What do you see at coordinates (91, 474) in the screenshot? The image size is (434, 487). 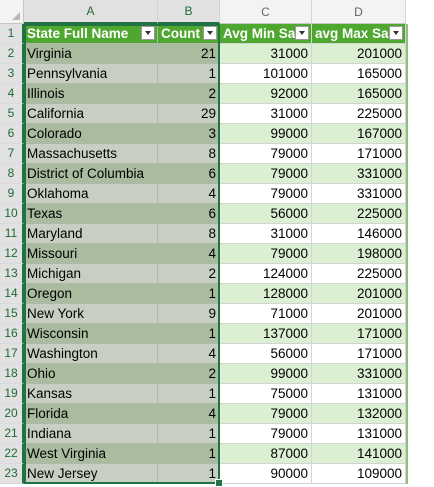 I see `state-name-cell: New Jersey` at bounding box center [91, 474].